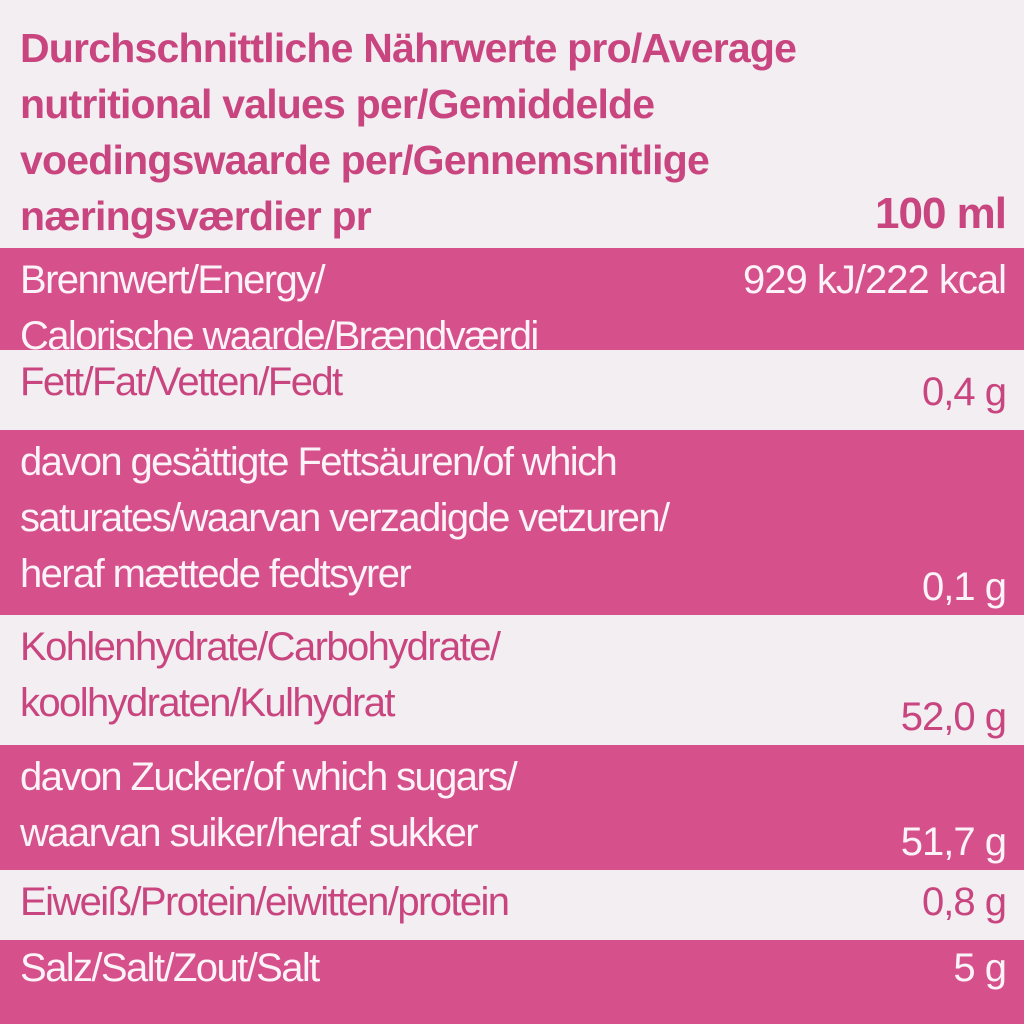 This screenshot has width=1024, height=1024. Describe the element at coordinates (337, 104) in the screenshot. I see `label-line: nutritional values per/Gemiddelde` at that location.